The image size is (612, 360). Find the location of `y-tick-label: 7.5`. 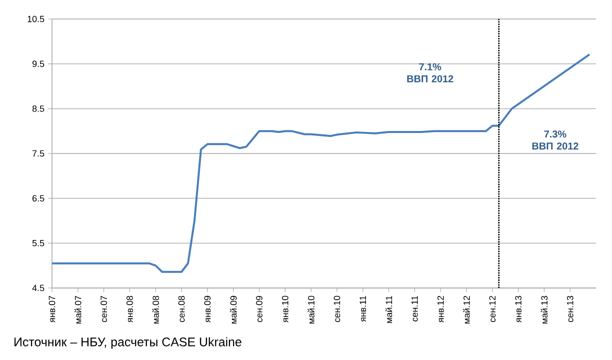

y-tick-label: 7.5 is located at coordinates (38, 153).